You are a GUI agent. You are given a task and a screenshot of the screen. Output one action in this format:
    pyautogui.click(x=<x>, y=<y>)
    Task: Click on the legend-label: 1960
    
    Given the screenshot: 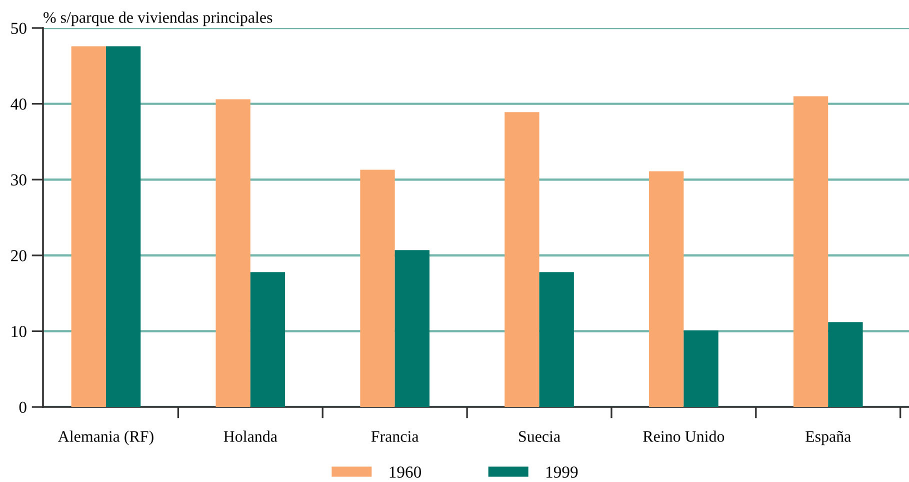 What is the action you would take?
    pyautogui.click(x=406, y=472)
    